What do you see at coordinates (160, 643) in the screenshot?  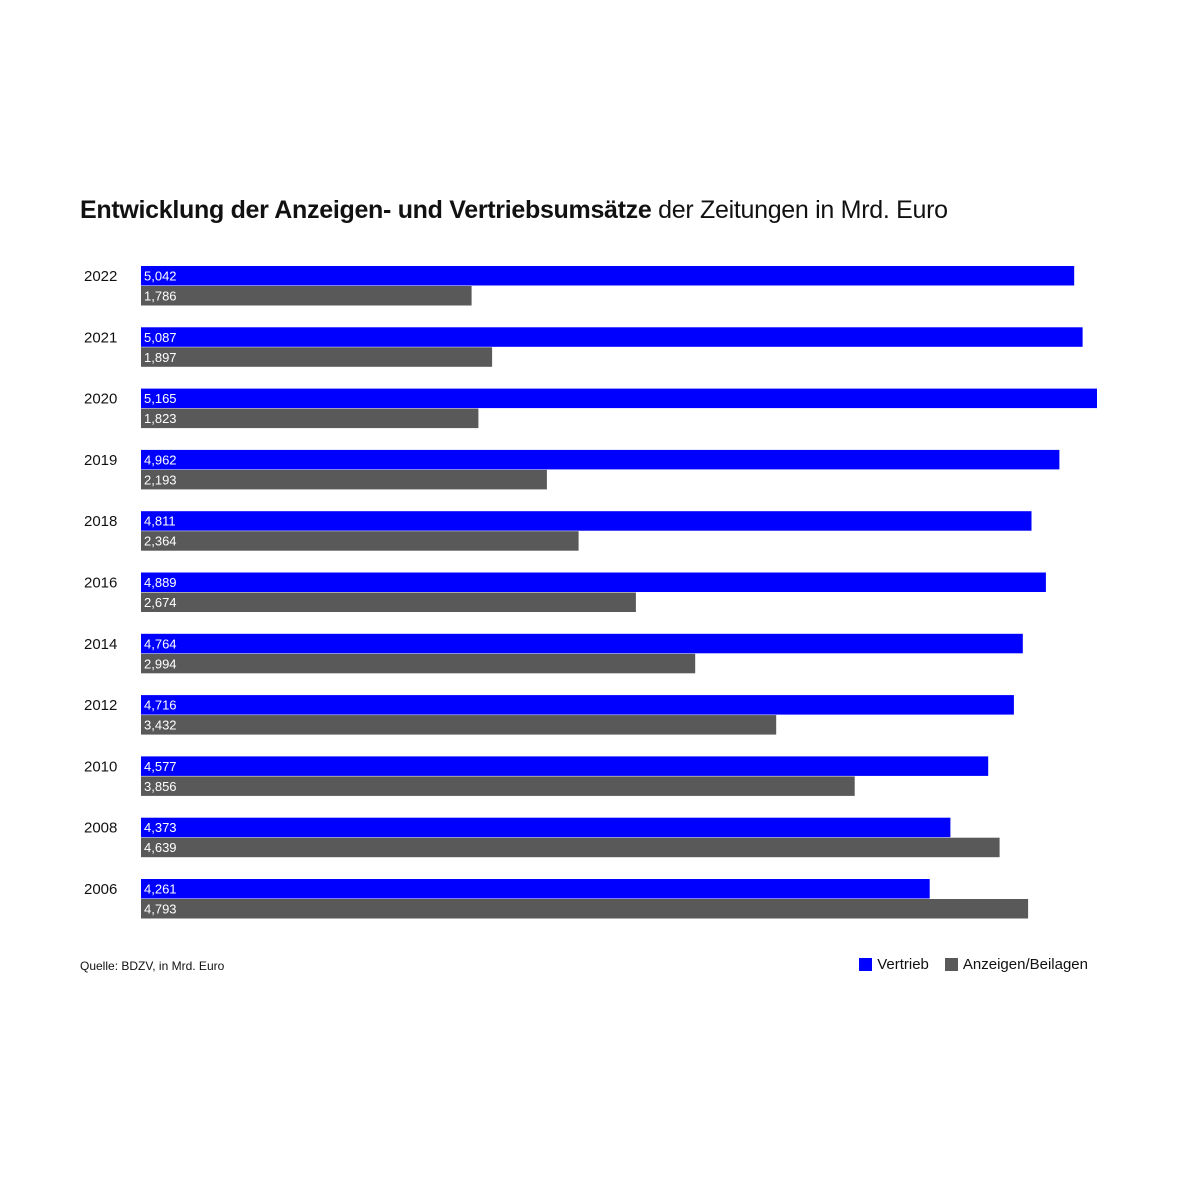 I see `bar-label-vertrieb-2014: 4,764` at bounding box center [160, 643].